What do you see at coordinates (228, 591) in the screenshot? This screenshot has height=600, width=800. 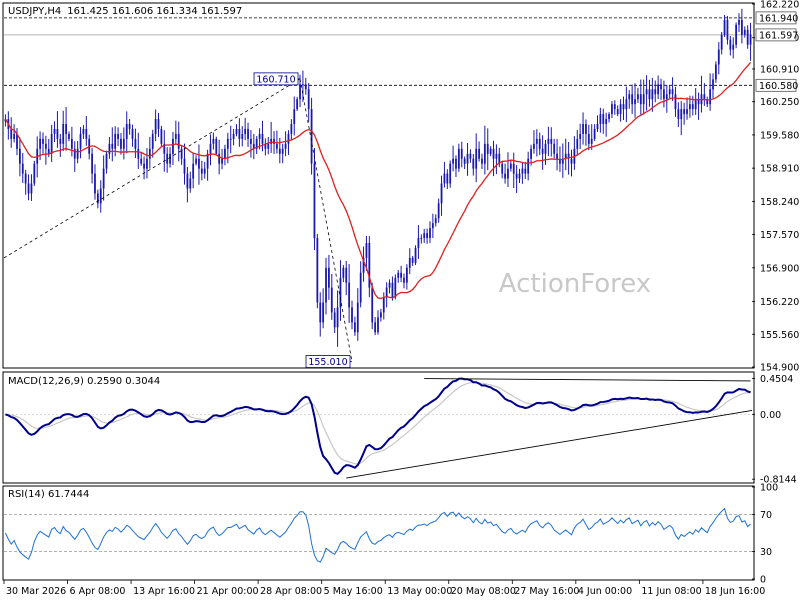 I see `x-tick-label: 21 Apr 00:00` at bounding box center [228, 591].